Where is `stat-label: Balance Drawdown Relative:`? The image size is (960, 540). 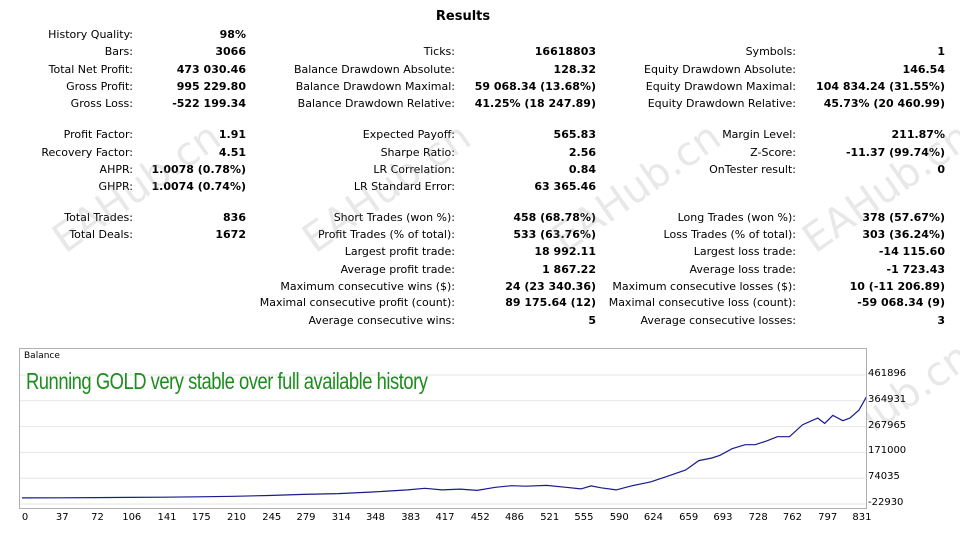 stat-label: Balance Drawdown Relative: is located at coordinates (376, 103).